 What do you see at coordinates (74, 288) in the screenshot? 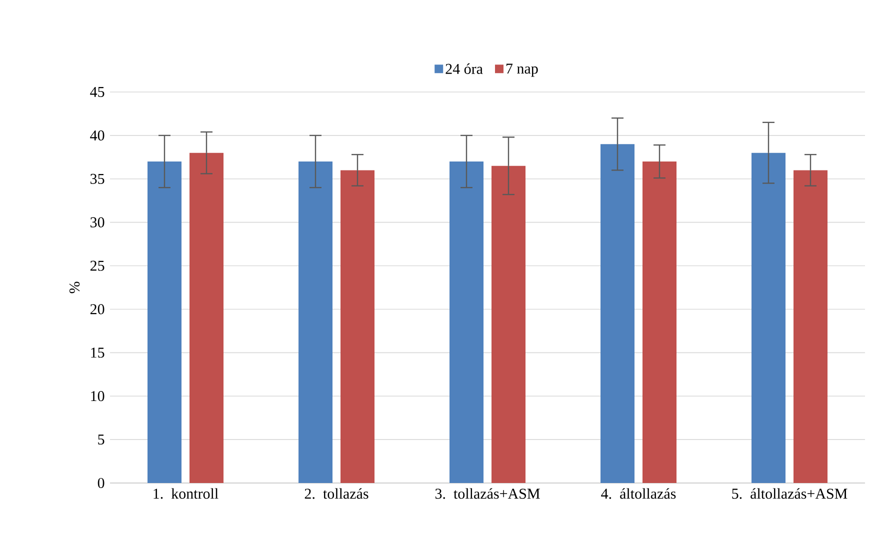
I see `y-axis-title: %` at bounding box center [74, 288].